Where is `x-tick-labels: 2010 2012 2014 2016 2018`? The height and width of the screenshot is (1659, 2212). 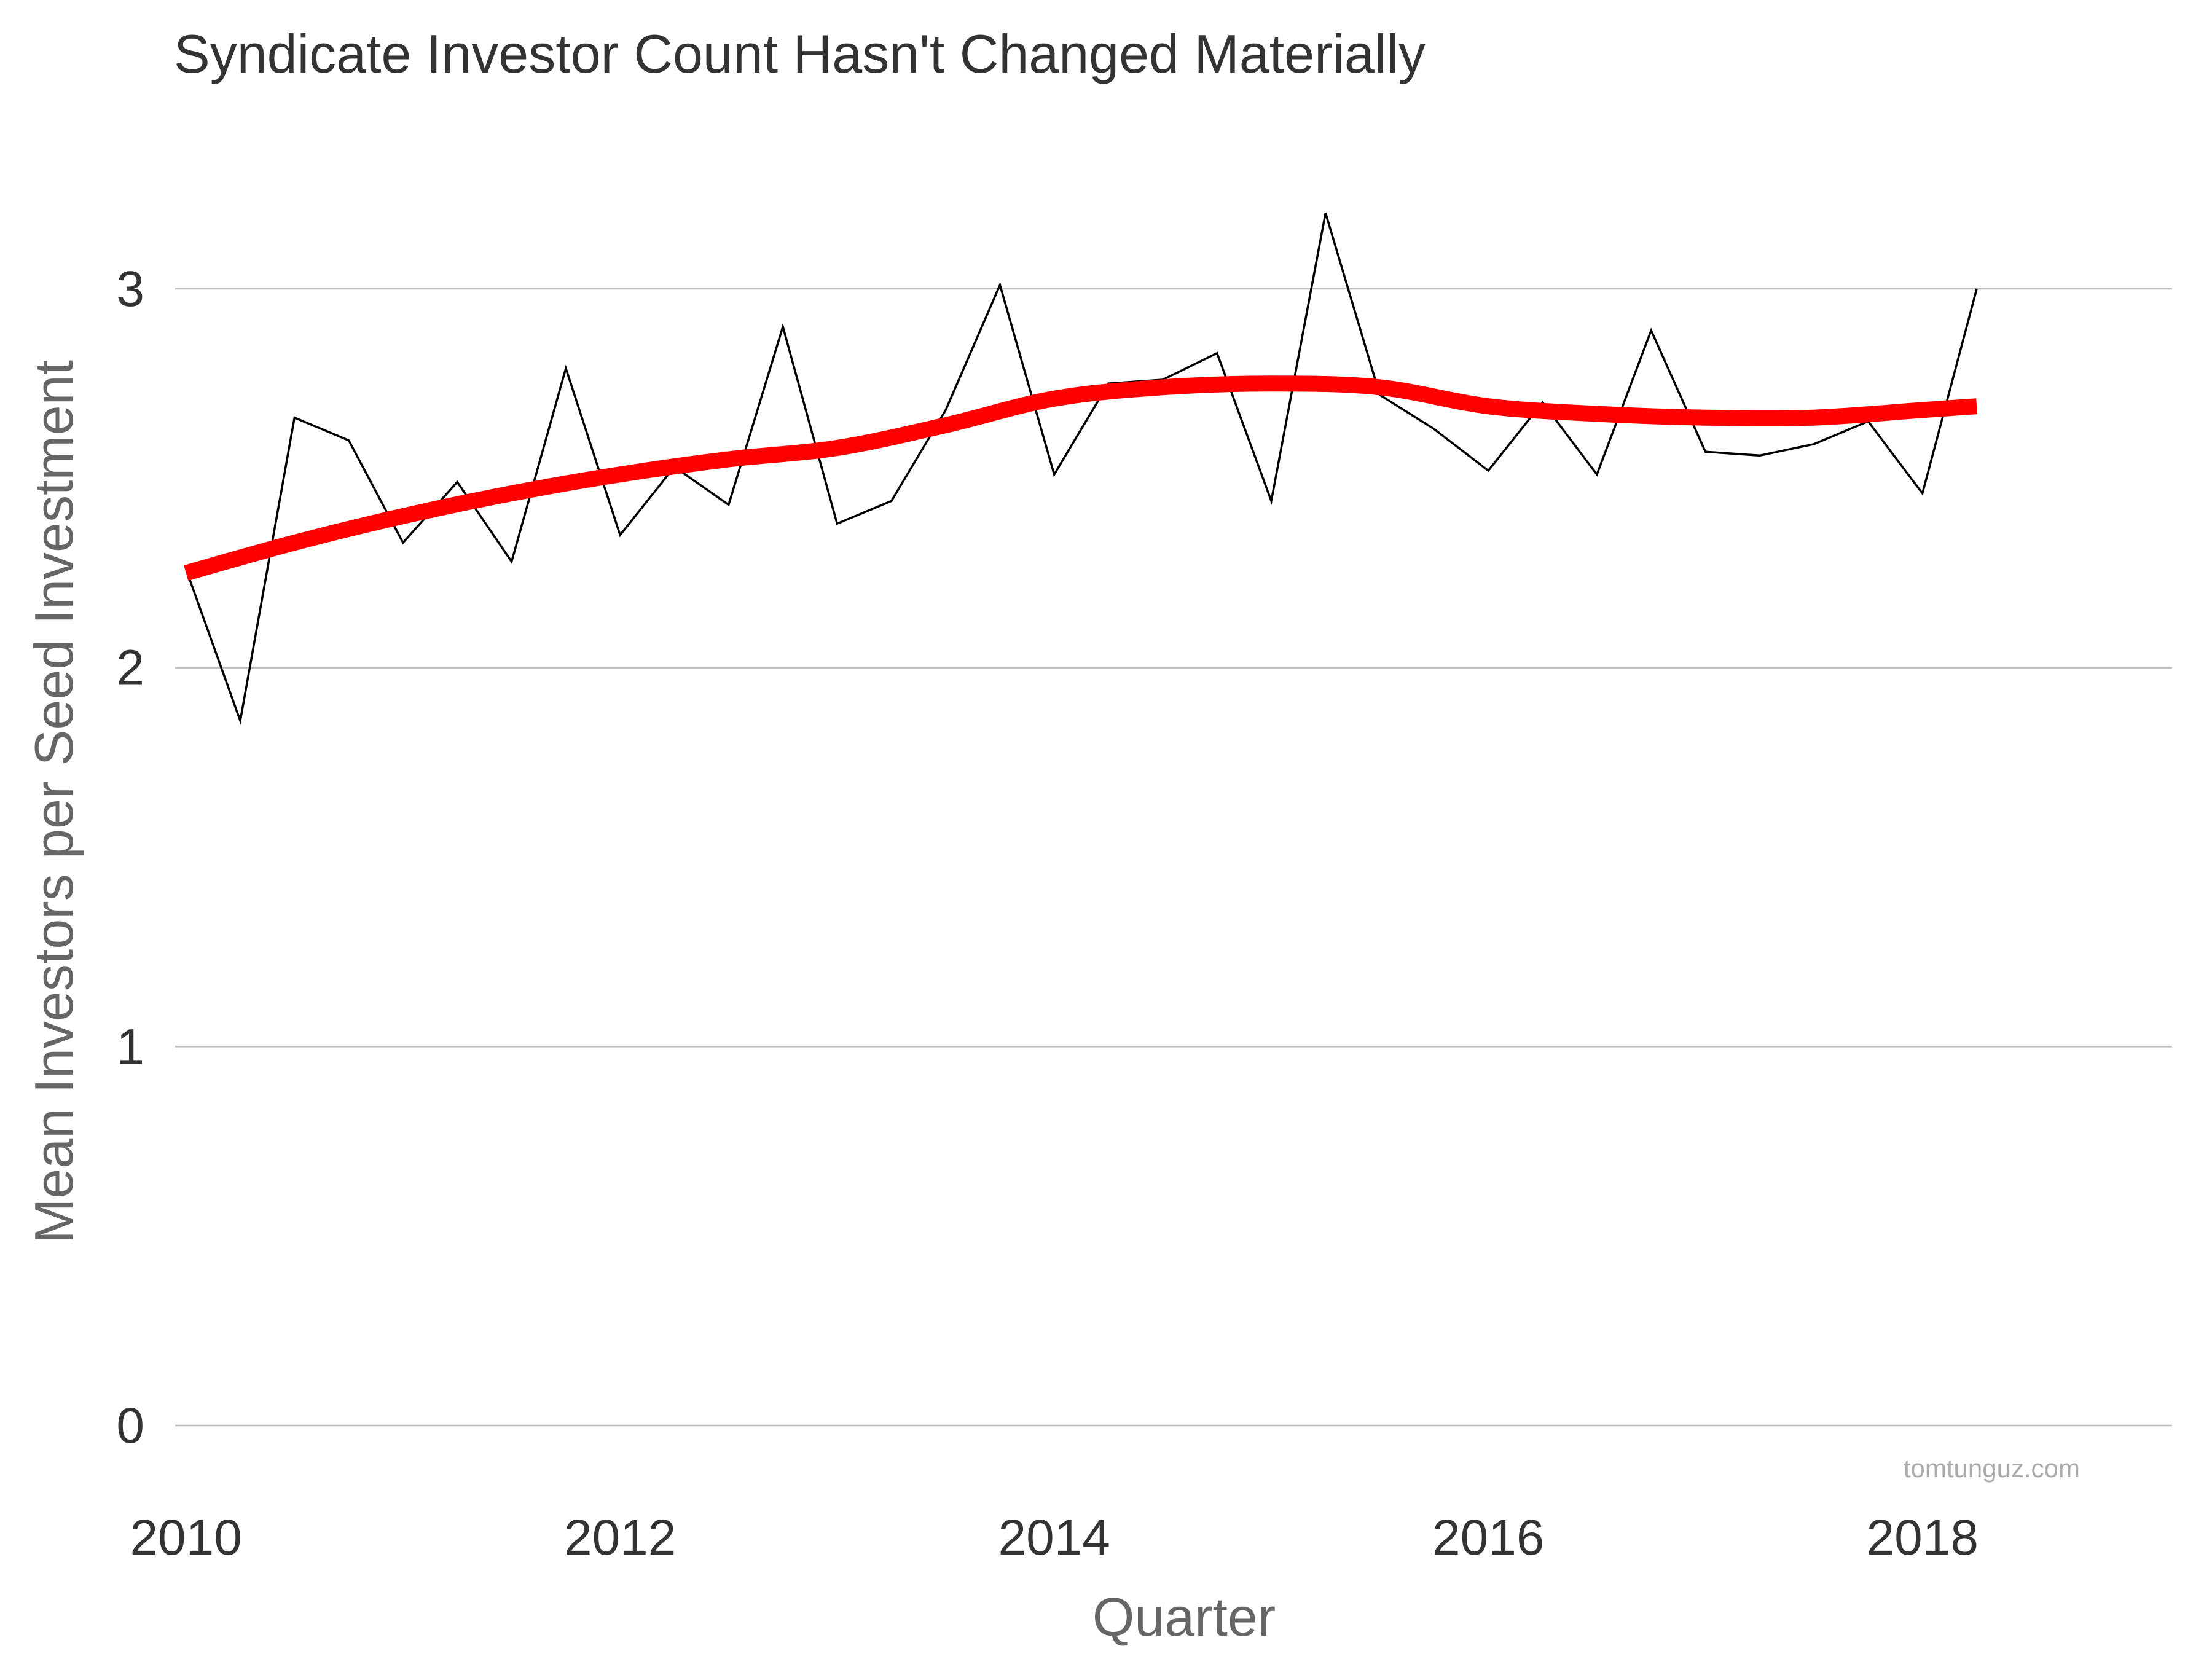 x-tick-labels: 2010 2012 2014 2016 2018 is located at coordinates (1054, 1538).